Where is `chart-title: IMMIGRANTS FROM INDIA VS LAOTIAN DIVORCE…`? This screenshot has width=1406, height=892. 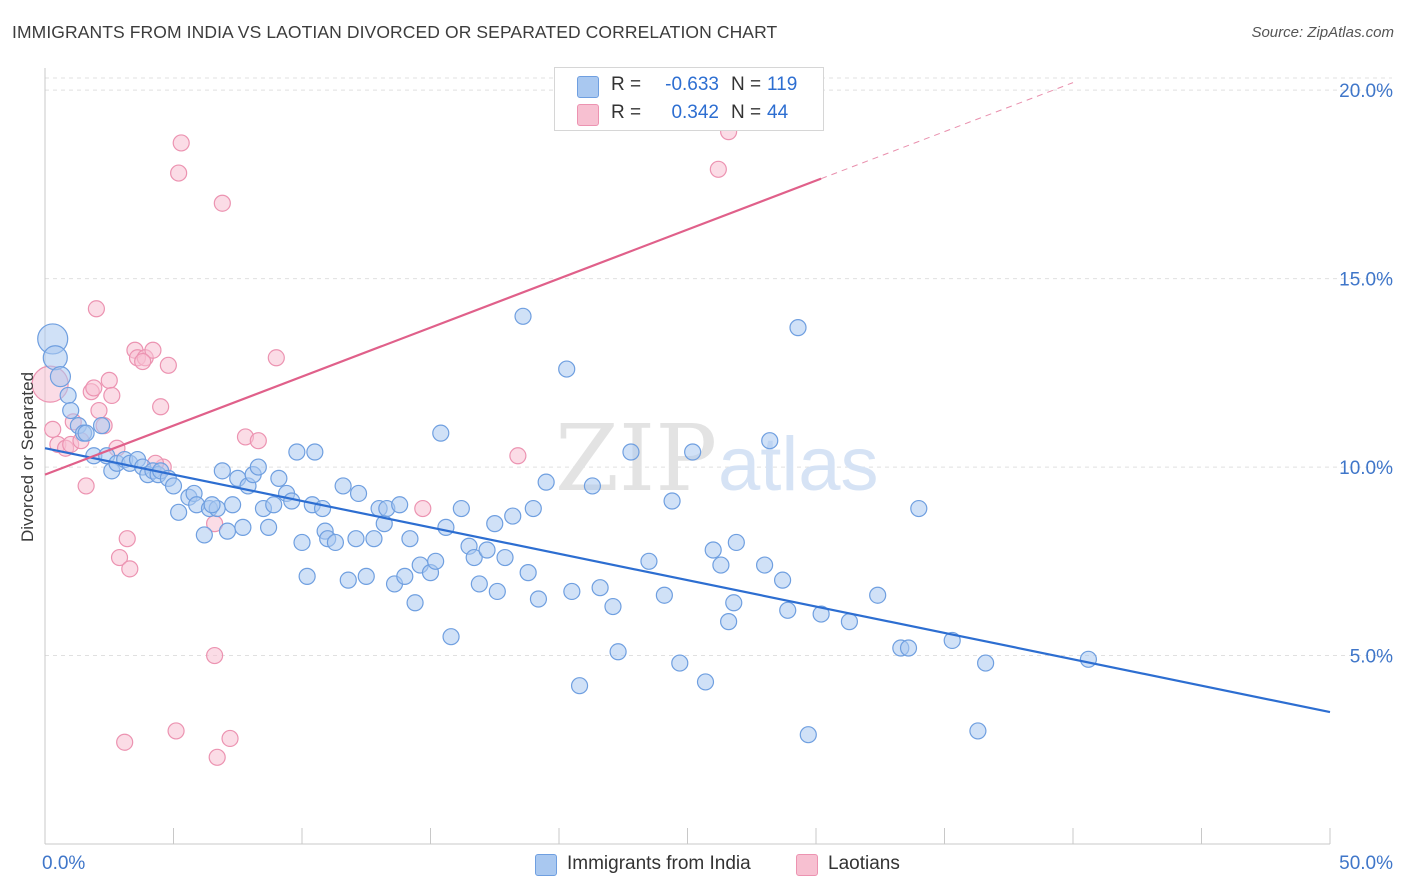 chart-title: IMMIGRANTS FROM INDIA VS LAOTIAN DIVORCE… is located at coordinates (395, 32).